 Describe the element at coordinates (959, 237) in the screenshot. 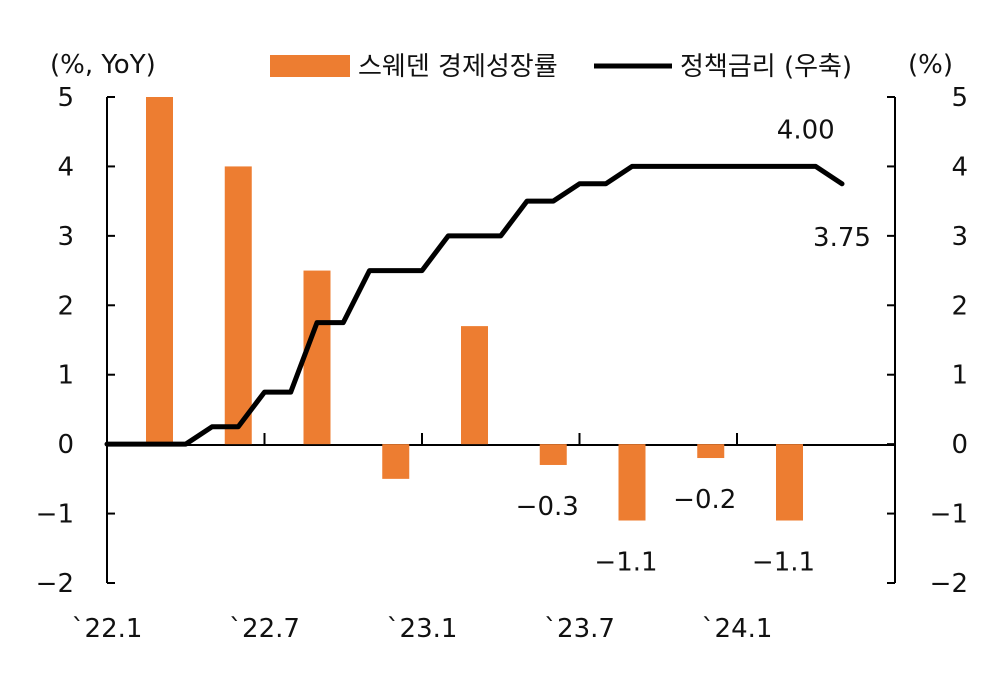

I see `right-tick-label: 3` at that location.